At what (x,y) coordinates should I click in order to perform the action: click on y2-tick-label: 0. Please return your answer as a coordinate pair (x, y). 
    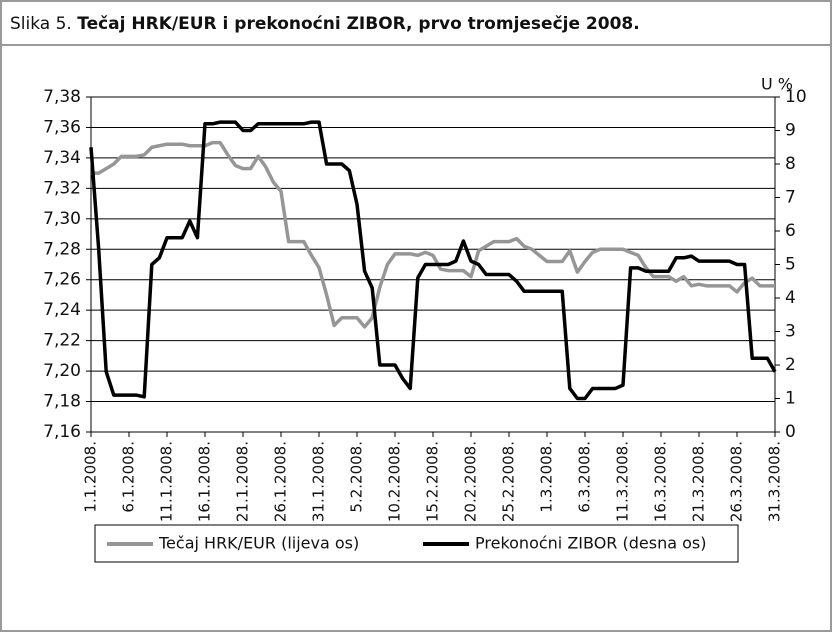
    Looking at the image, I should click on (790, 432).